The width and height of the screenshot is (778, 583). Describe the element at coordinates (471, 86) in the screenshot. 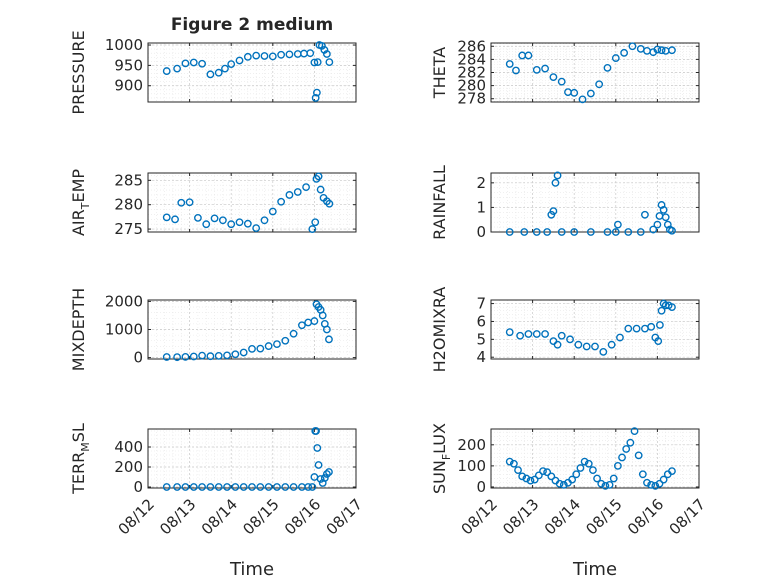

I see `y-tick-label: 280` at that location.